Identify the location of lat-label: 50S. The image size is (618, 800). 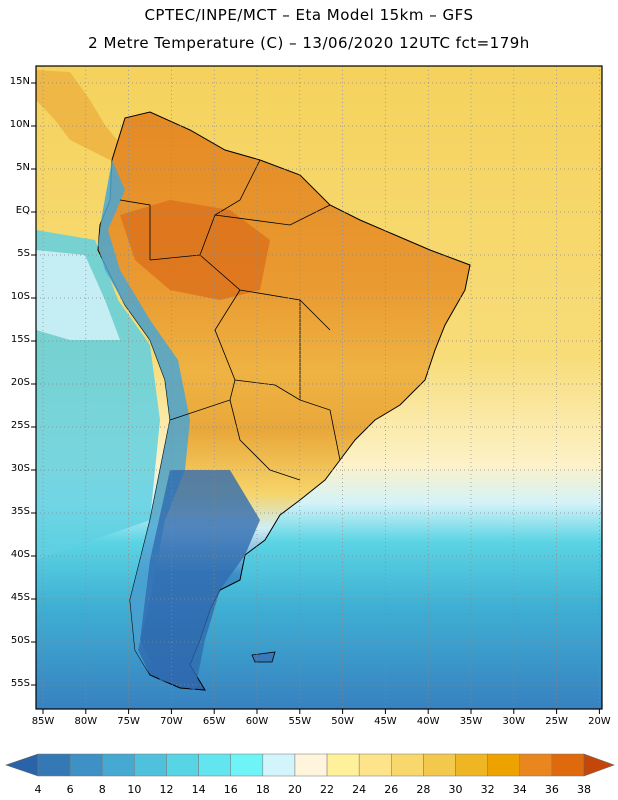
(20, 640).